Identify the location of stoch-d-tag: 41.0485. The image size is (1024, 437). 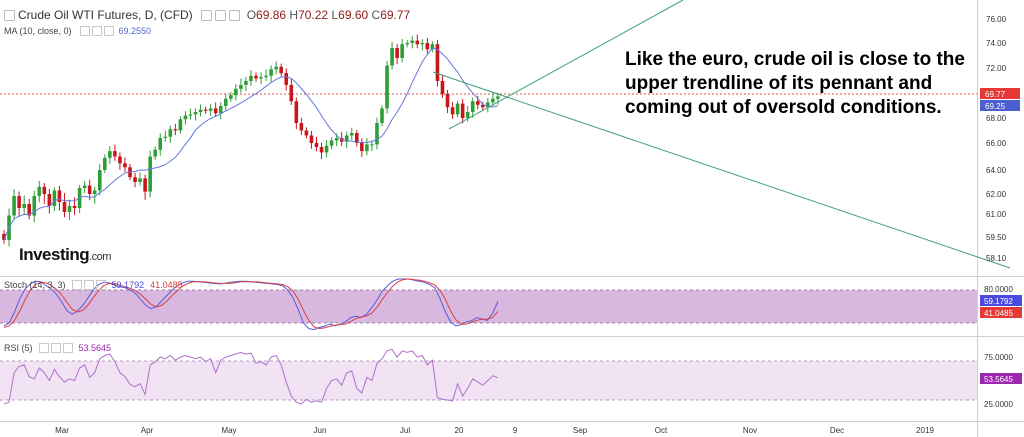
(998, 313).